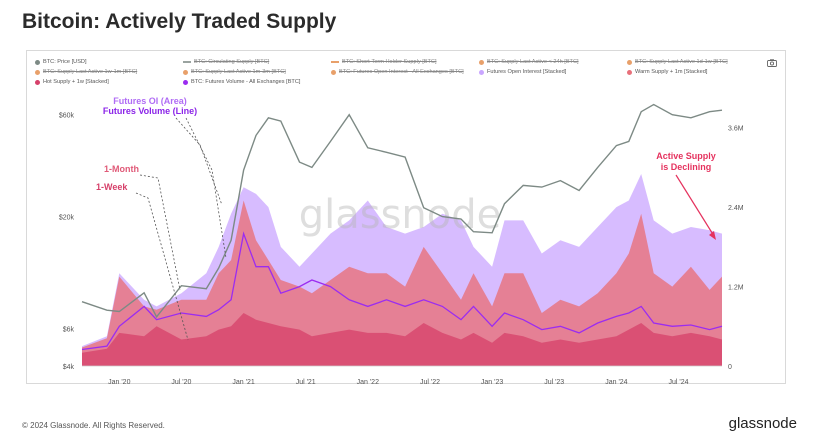  Describe the element at coordinates (76, 82) in the screenshot. I see `legend-label: Hot Supply + 1w [Stacked]` at that location.